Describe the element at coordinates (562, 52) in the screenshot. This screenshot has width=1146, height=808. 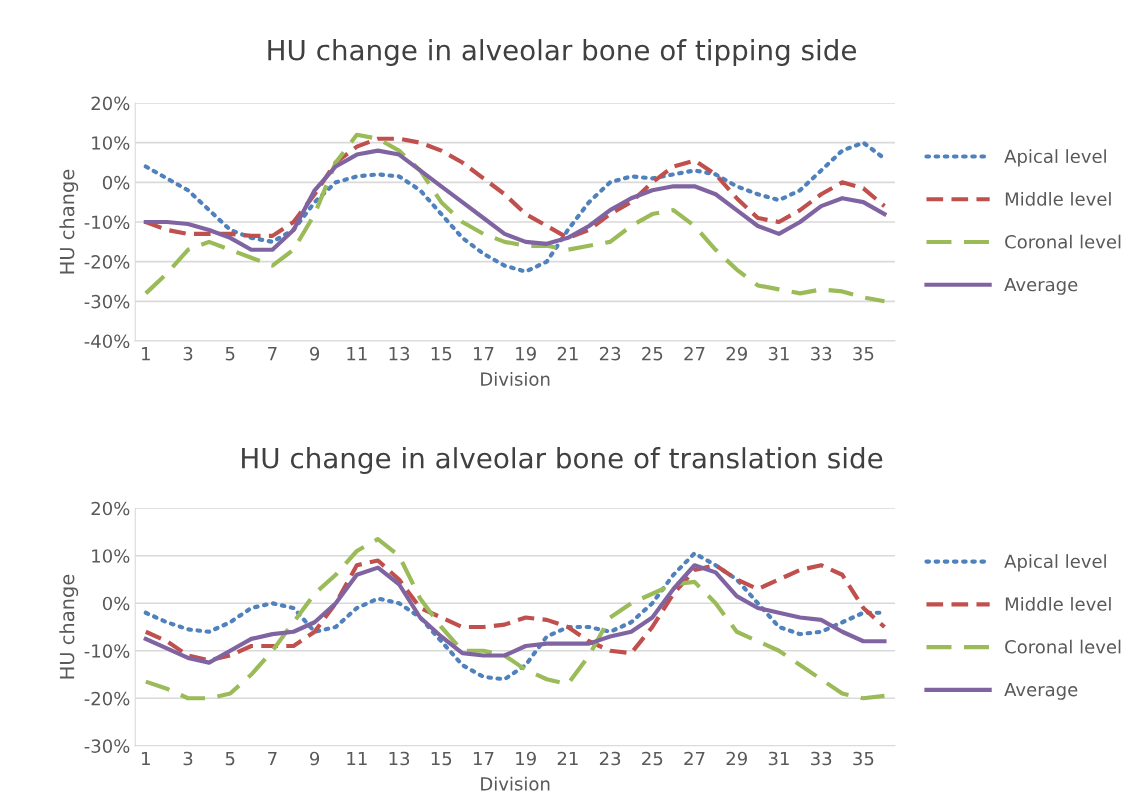
I see `chart-title: HU change in alveolar bone of tipping side` at that location.